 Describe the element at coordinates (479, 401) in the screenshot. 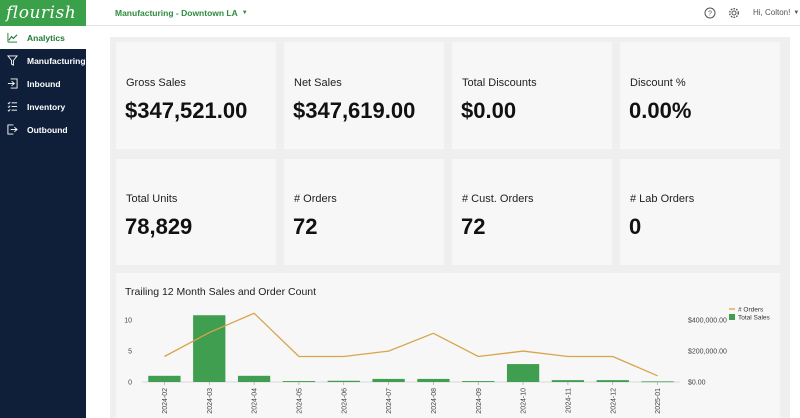

I see `x-tick-label: 2024-09` at that location.